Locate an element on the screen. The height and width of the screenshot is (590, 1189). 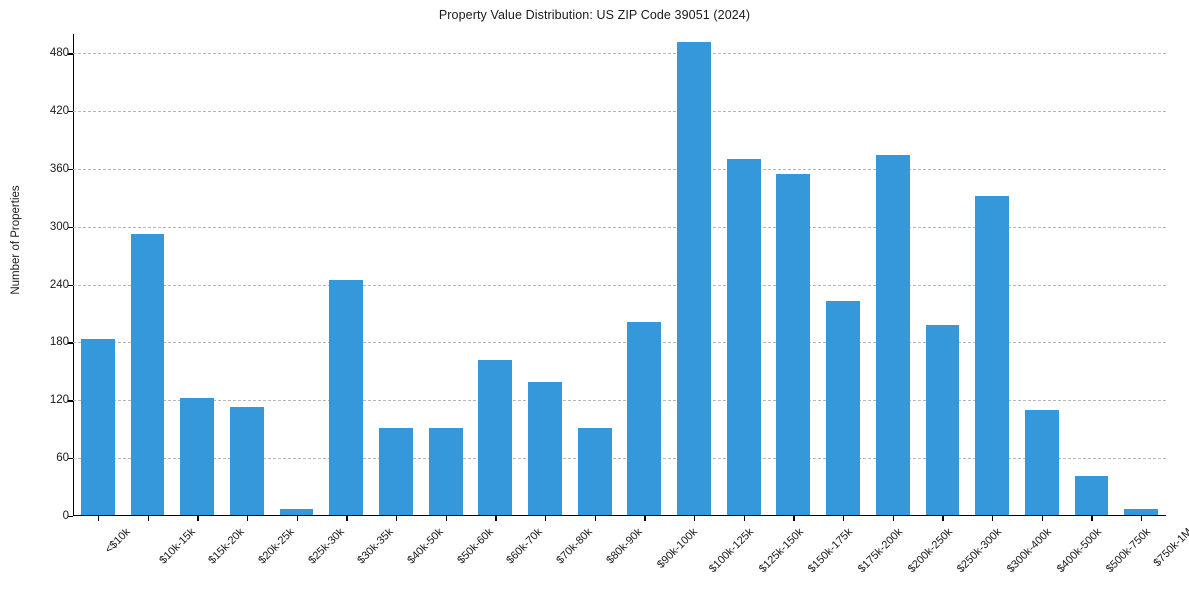
x-tick-label: $70k-80k is located at coordinates (574, 546).